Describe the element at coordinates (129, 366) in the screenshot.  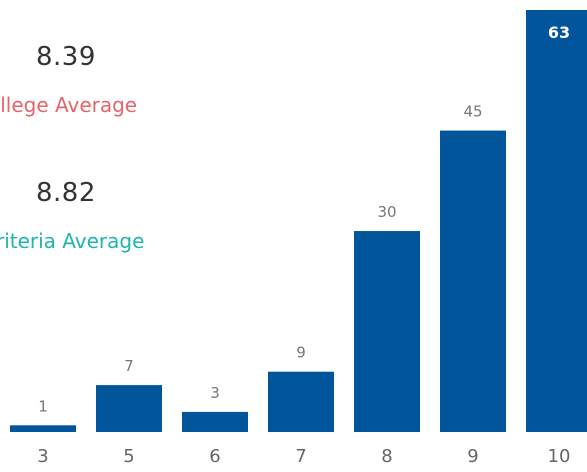
I see `data-label-5: 7` at that location.